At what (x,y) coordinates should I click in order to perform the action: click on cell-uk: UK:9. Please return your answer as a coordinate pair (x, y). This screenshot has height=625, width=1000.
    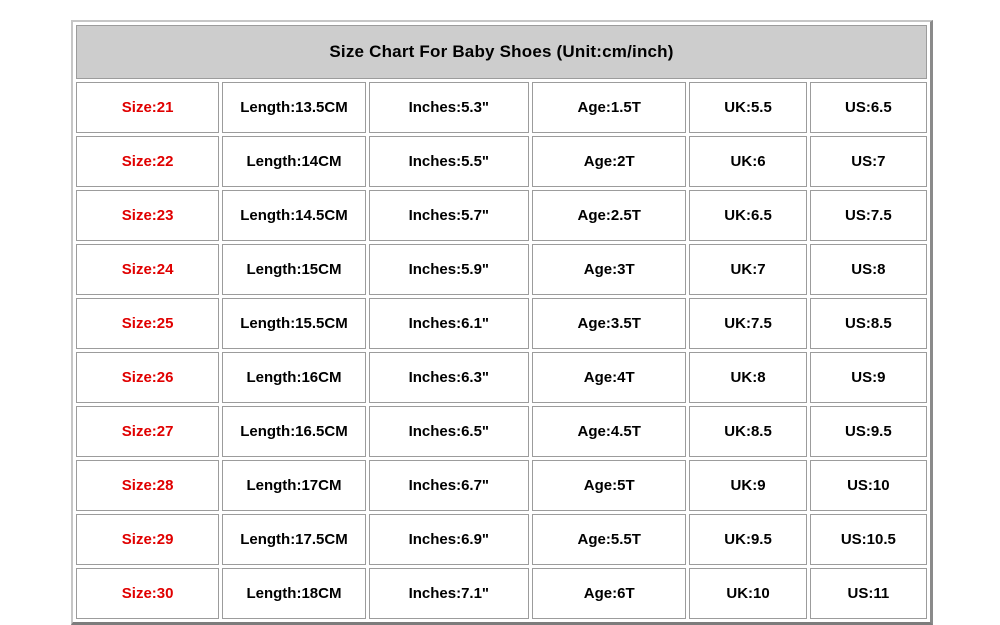
    Looking at the image, I should click on (748, 485).